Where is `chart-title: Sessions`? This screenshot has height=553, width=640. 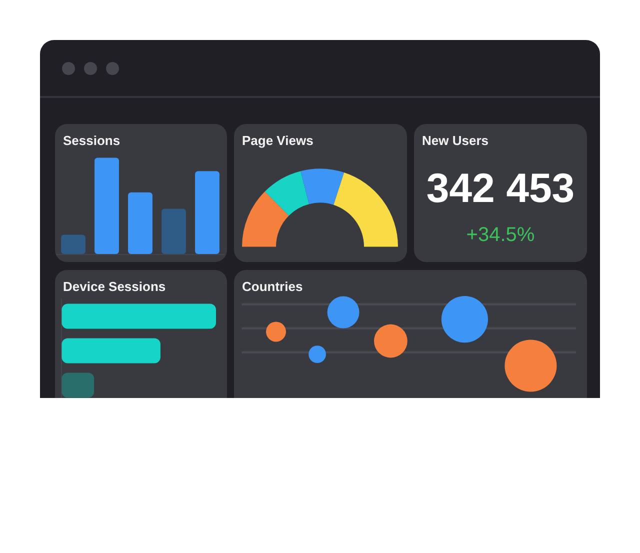
chart-title: Sessions is located at coordinates (91, 141).